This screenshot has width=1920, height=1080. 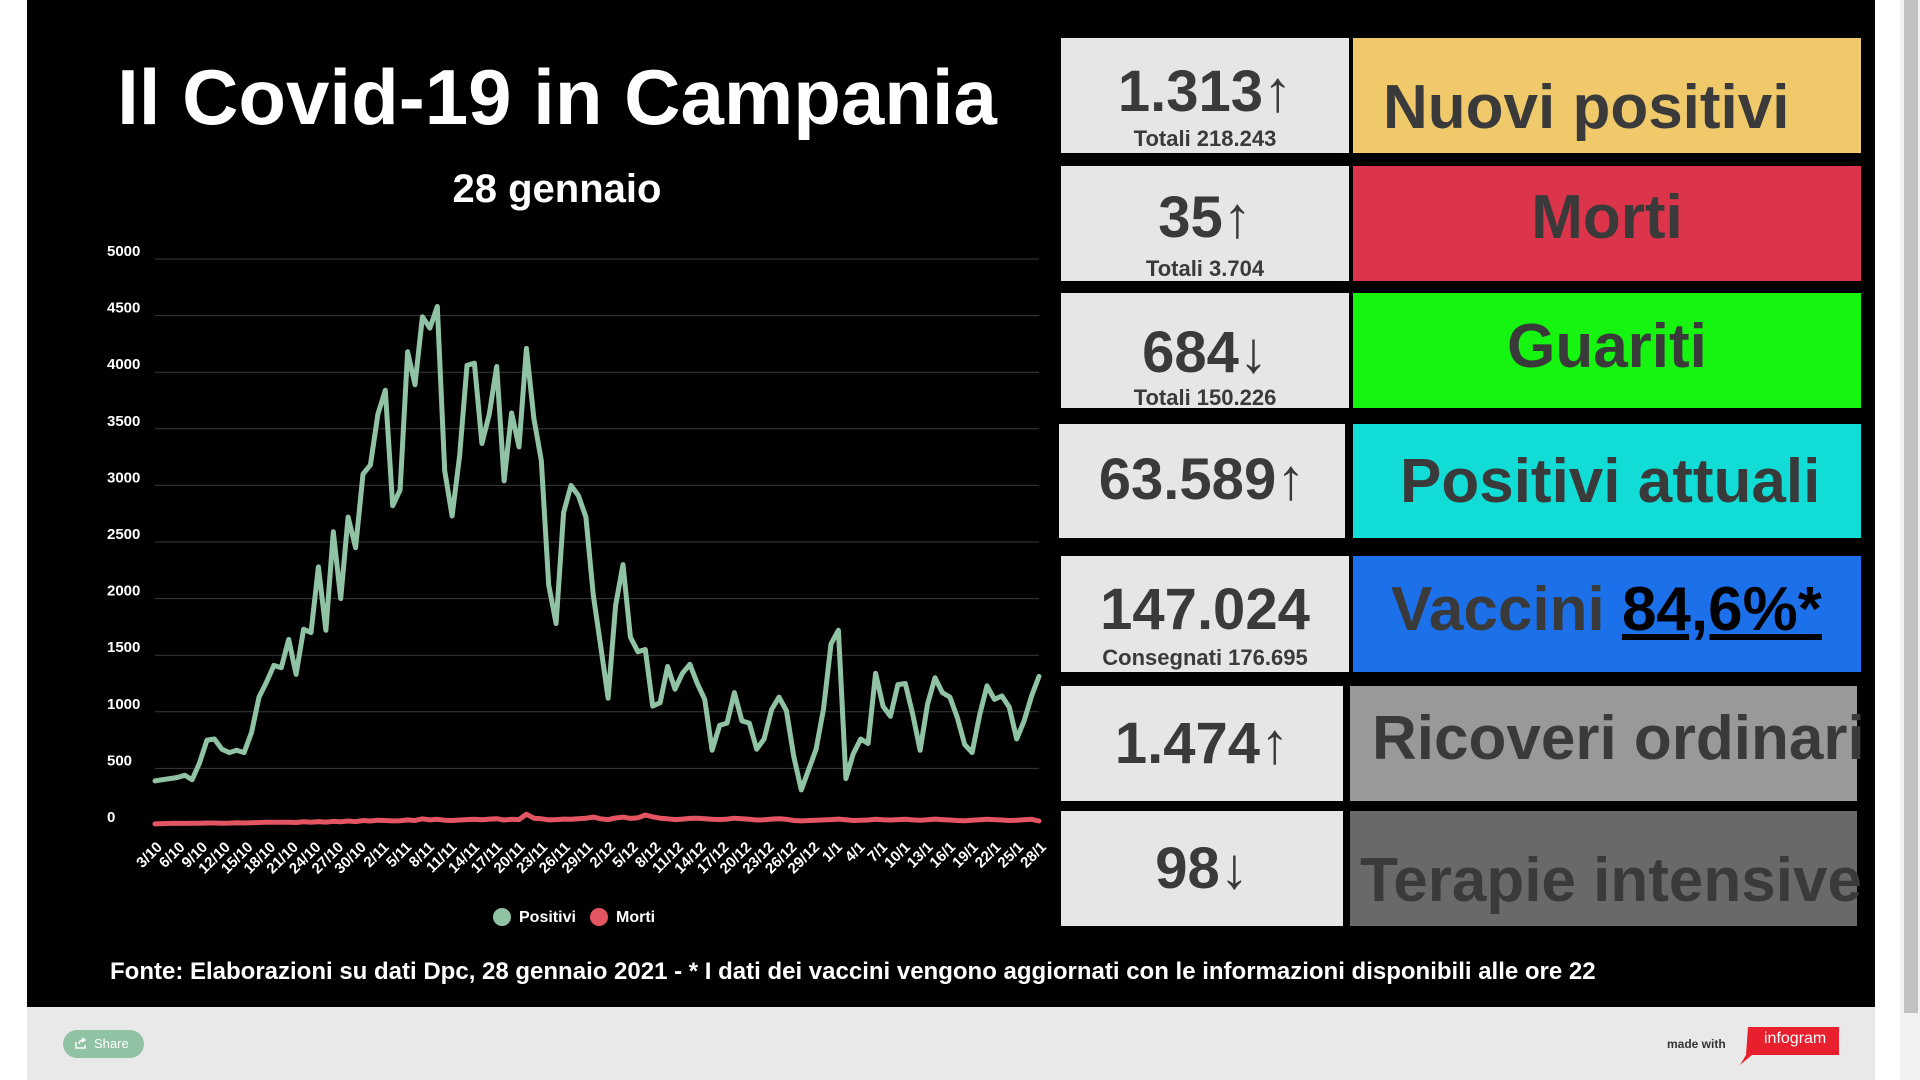 What do you see at coordinates (557, 189) in the screenshot?
I see `page-subtitle: 28 gennaio` at bounding box center [557, 189].